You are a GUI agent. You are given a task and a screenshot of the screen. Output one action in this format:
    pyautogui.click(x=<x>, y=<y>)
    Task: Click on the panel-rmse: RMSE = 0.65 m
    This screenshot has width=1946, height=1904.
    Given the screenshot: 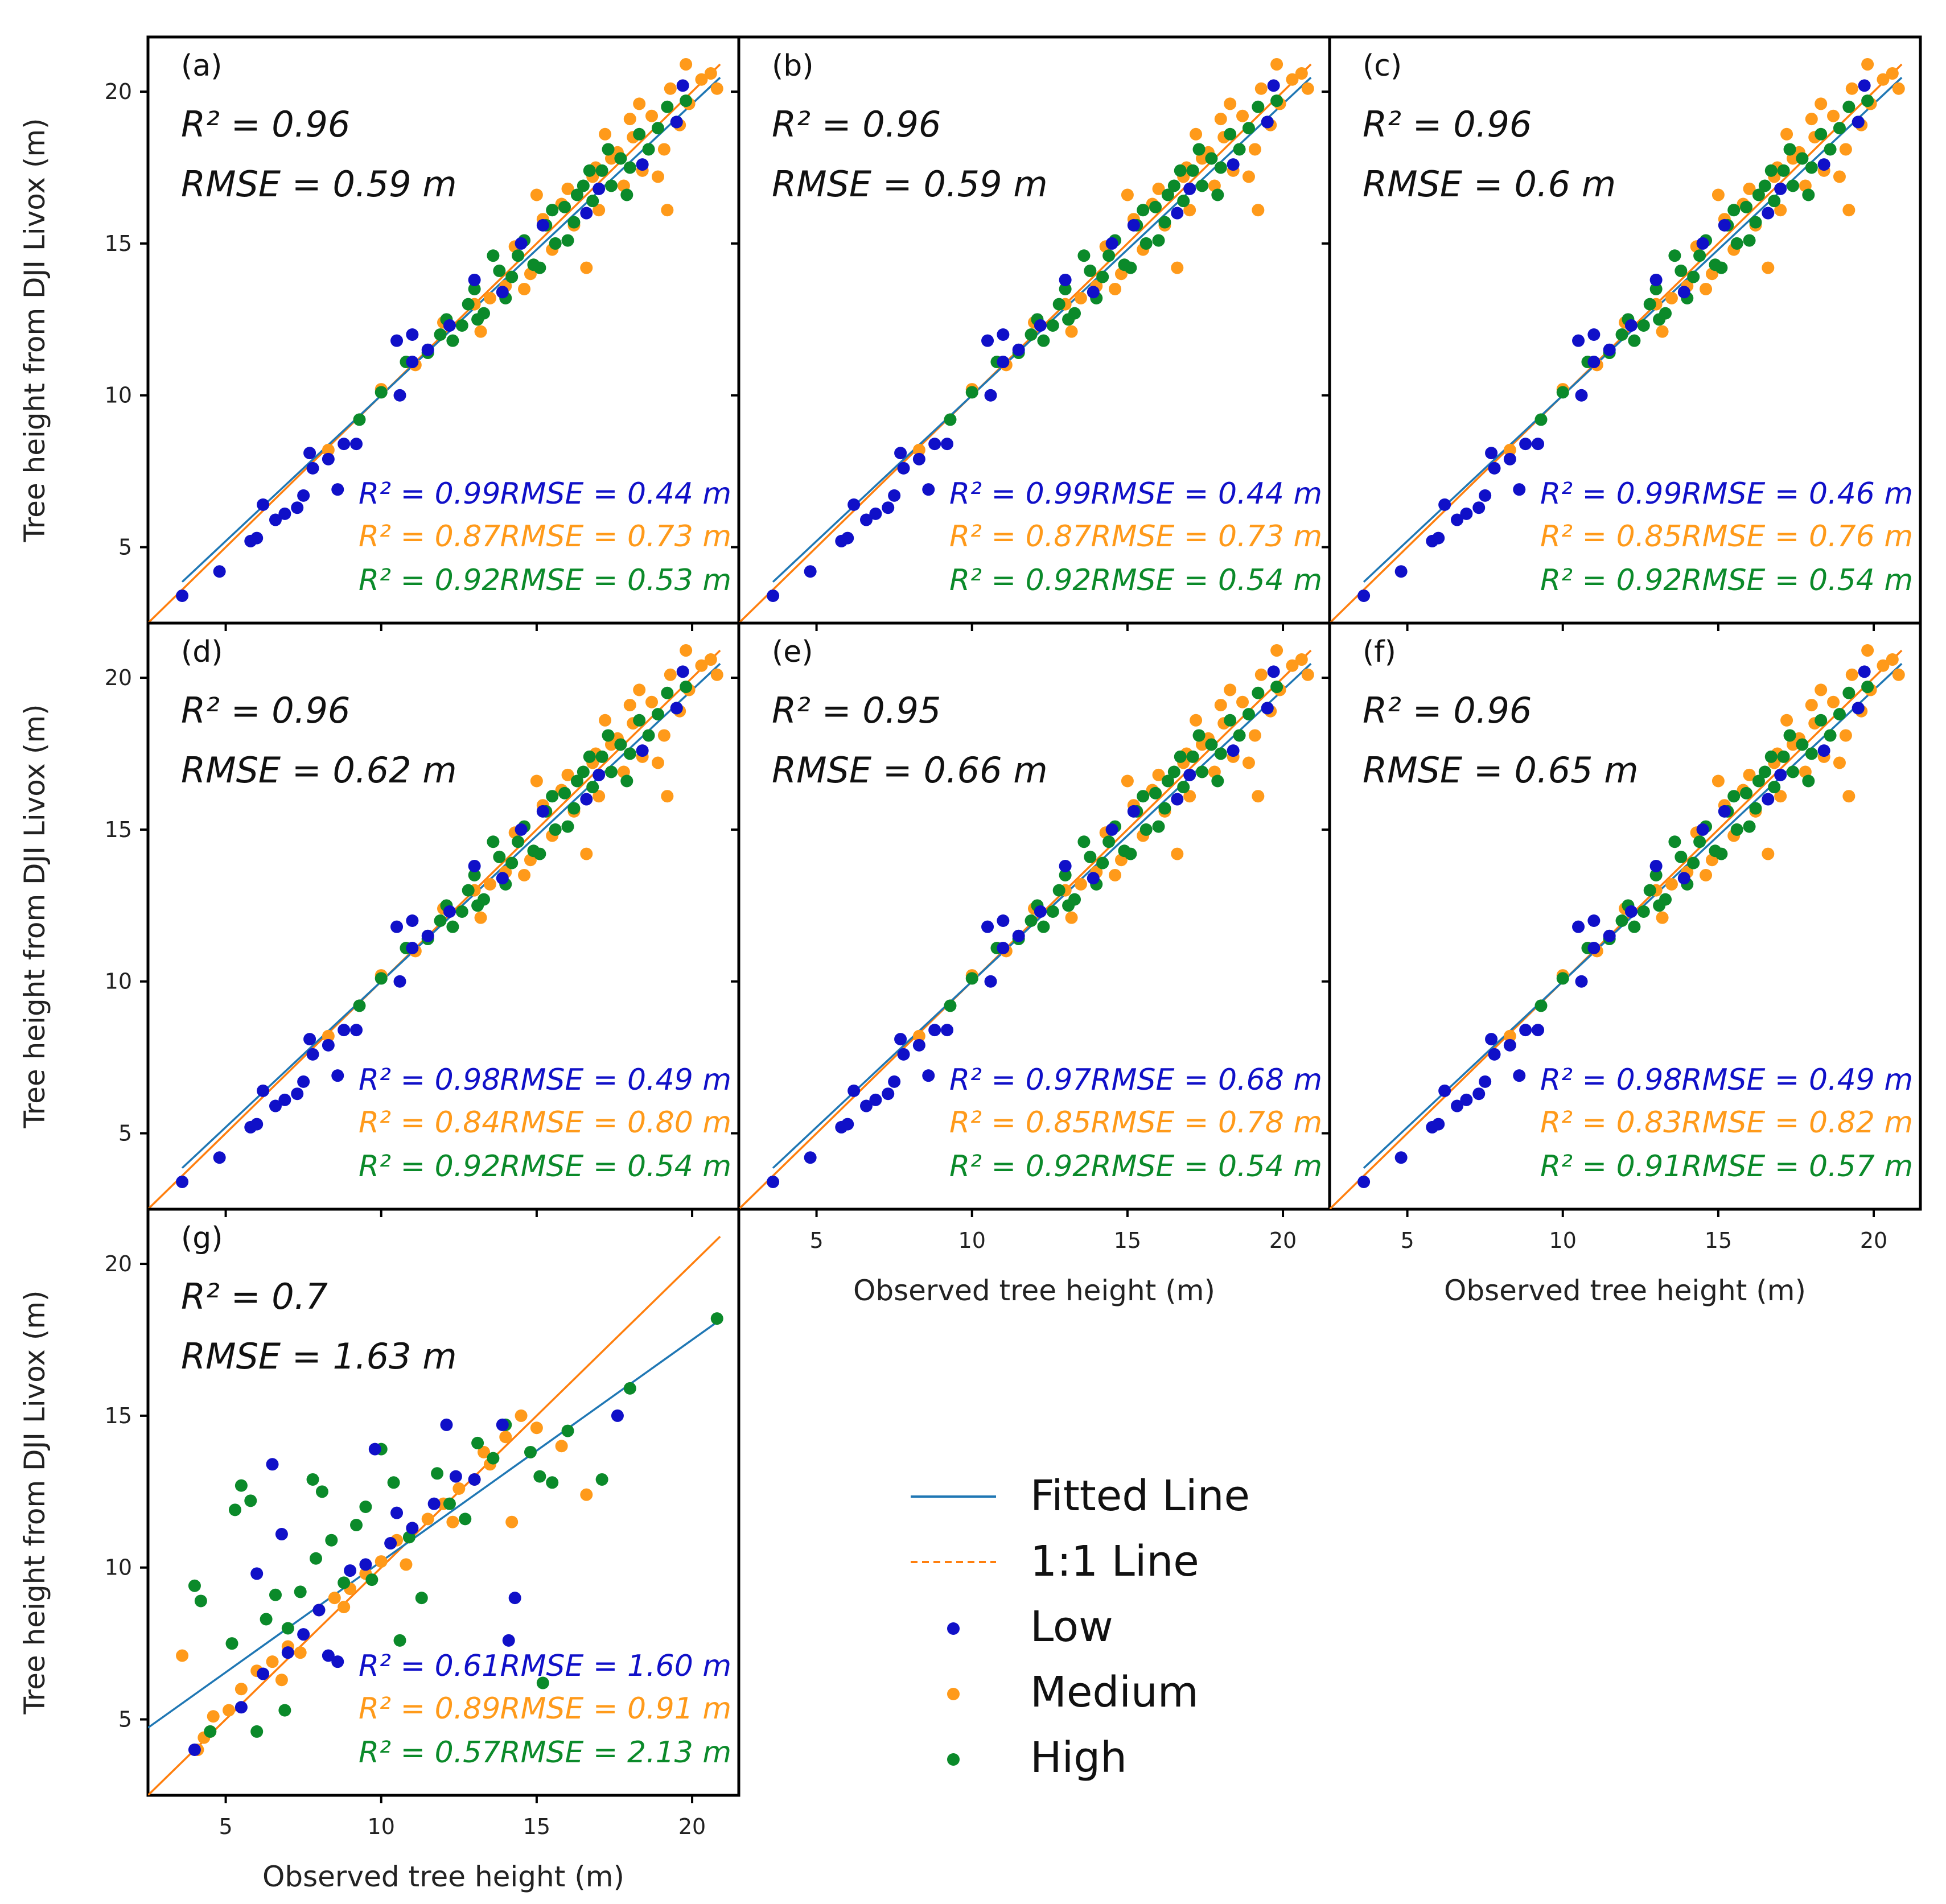 What is the action you would take?
    pyautogui.click(x=1501, y=770)
    